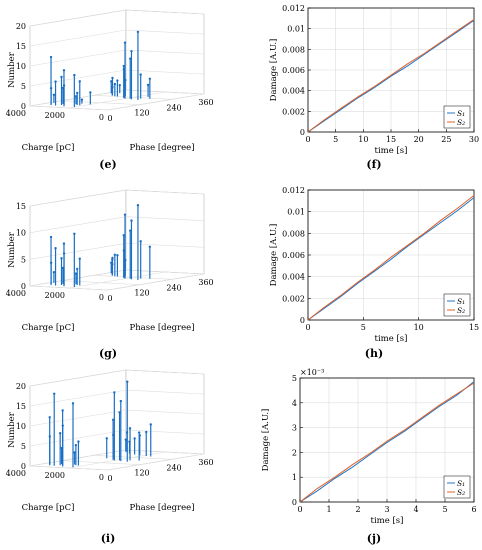  What do you see at coordinates (21, 26) in the screenshot?
I see `z-tick-label: 20` at bounding box center [21, 26].